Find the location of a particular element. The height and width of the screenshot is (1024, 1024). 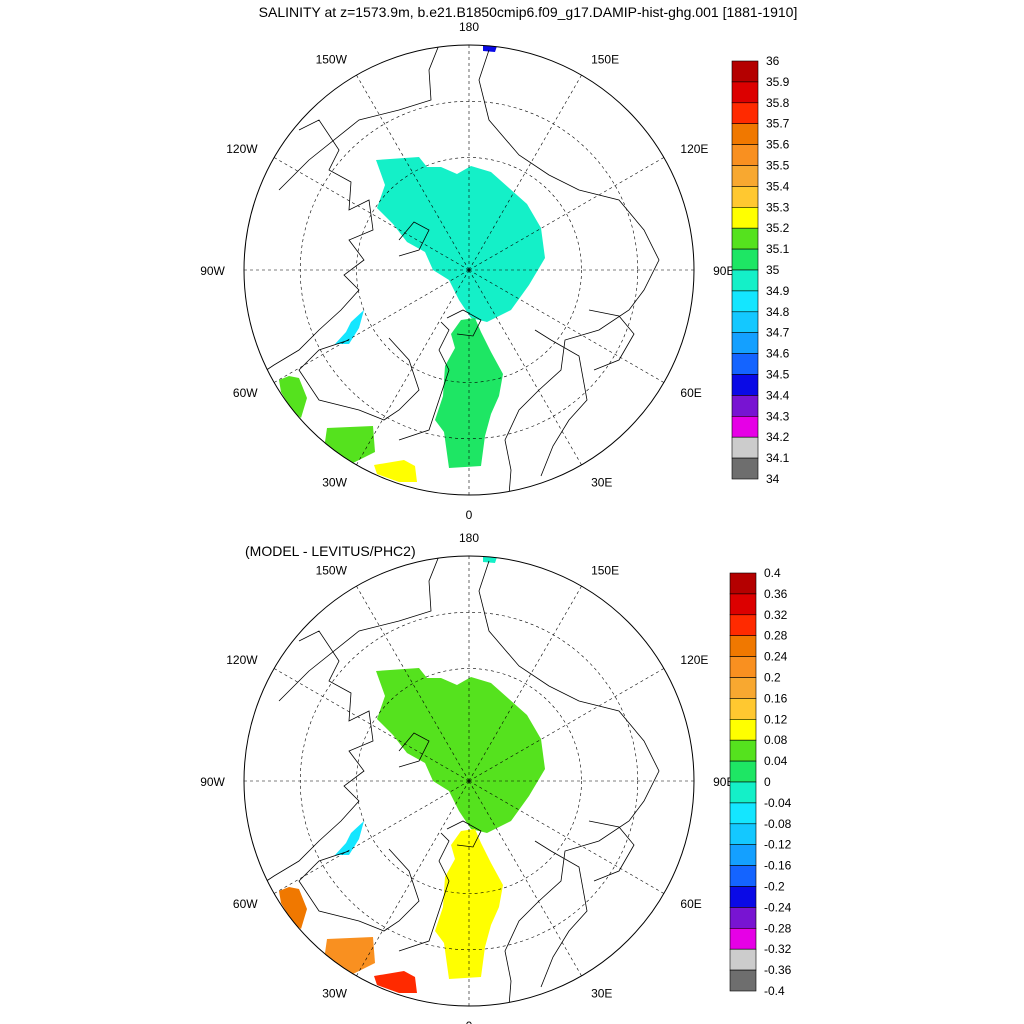

colorbar-tick-label: -0.12 is located at coordinates (778, 845).